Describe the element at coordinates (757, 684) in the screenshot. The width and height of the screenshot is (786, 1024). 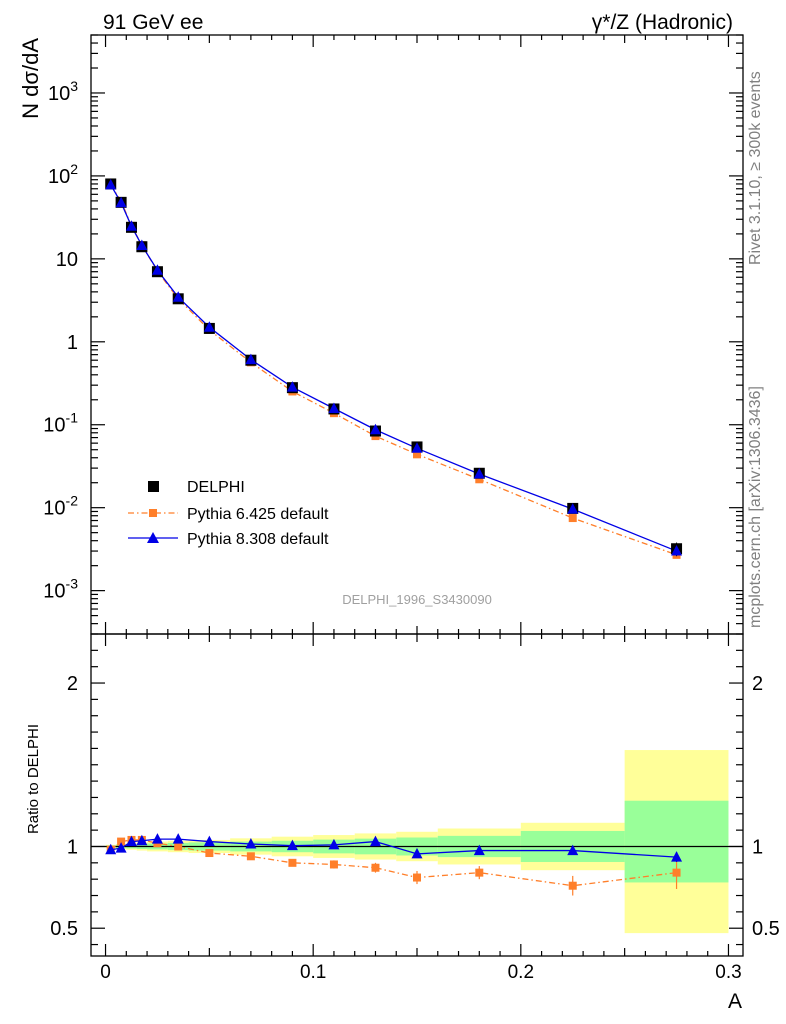
I see `ratio-y-tick-label-right: 2` at that location.